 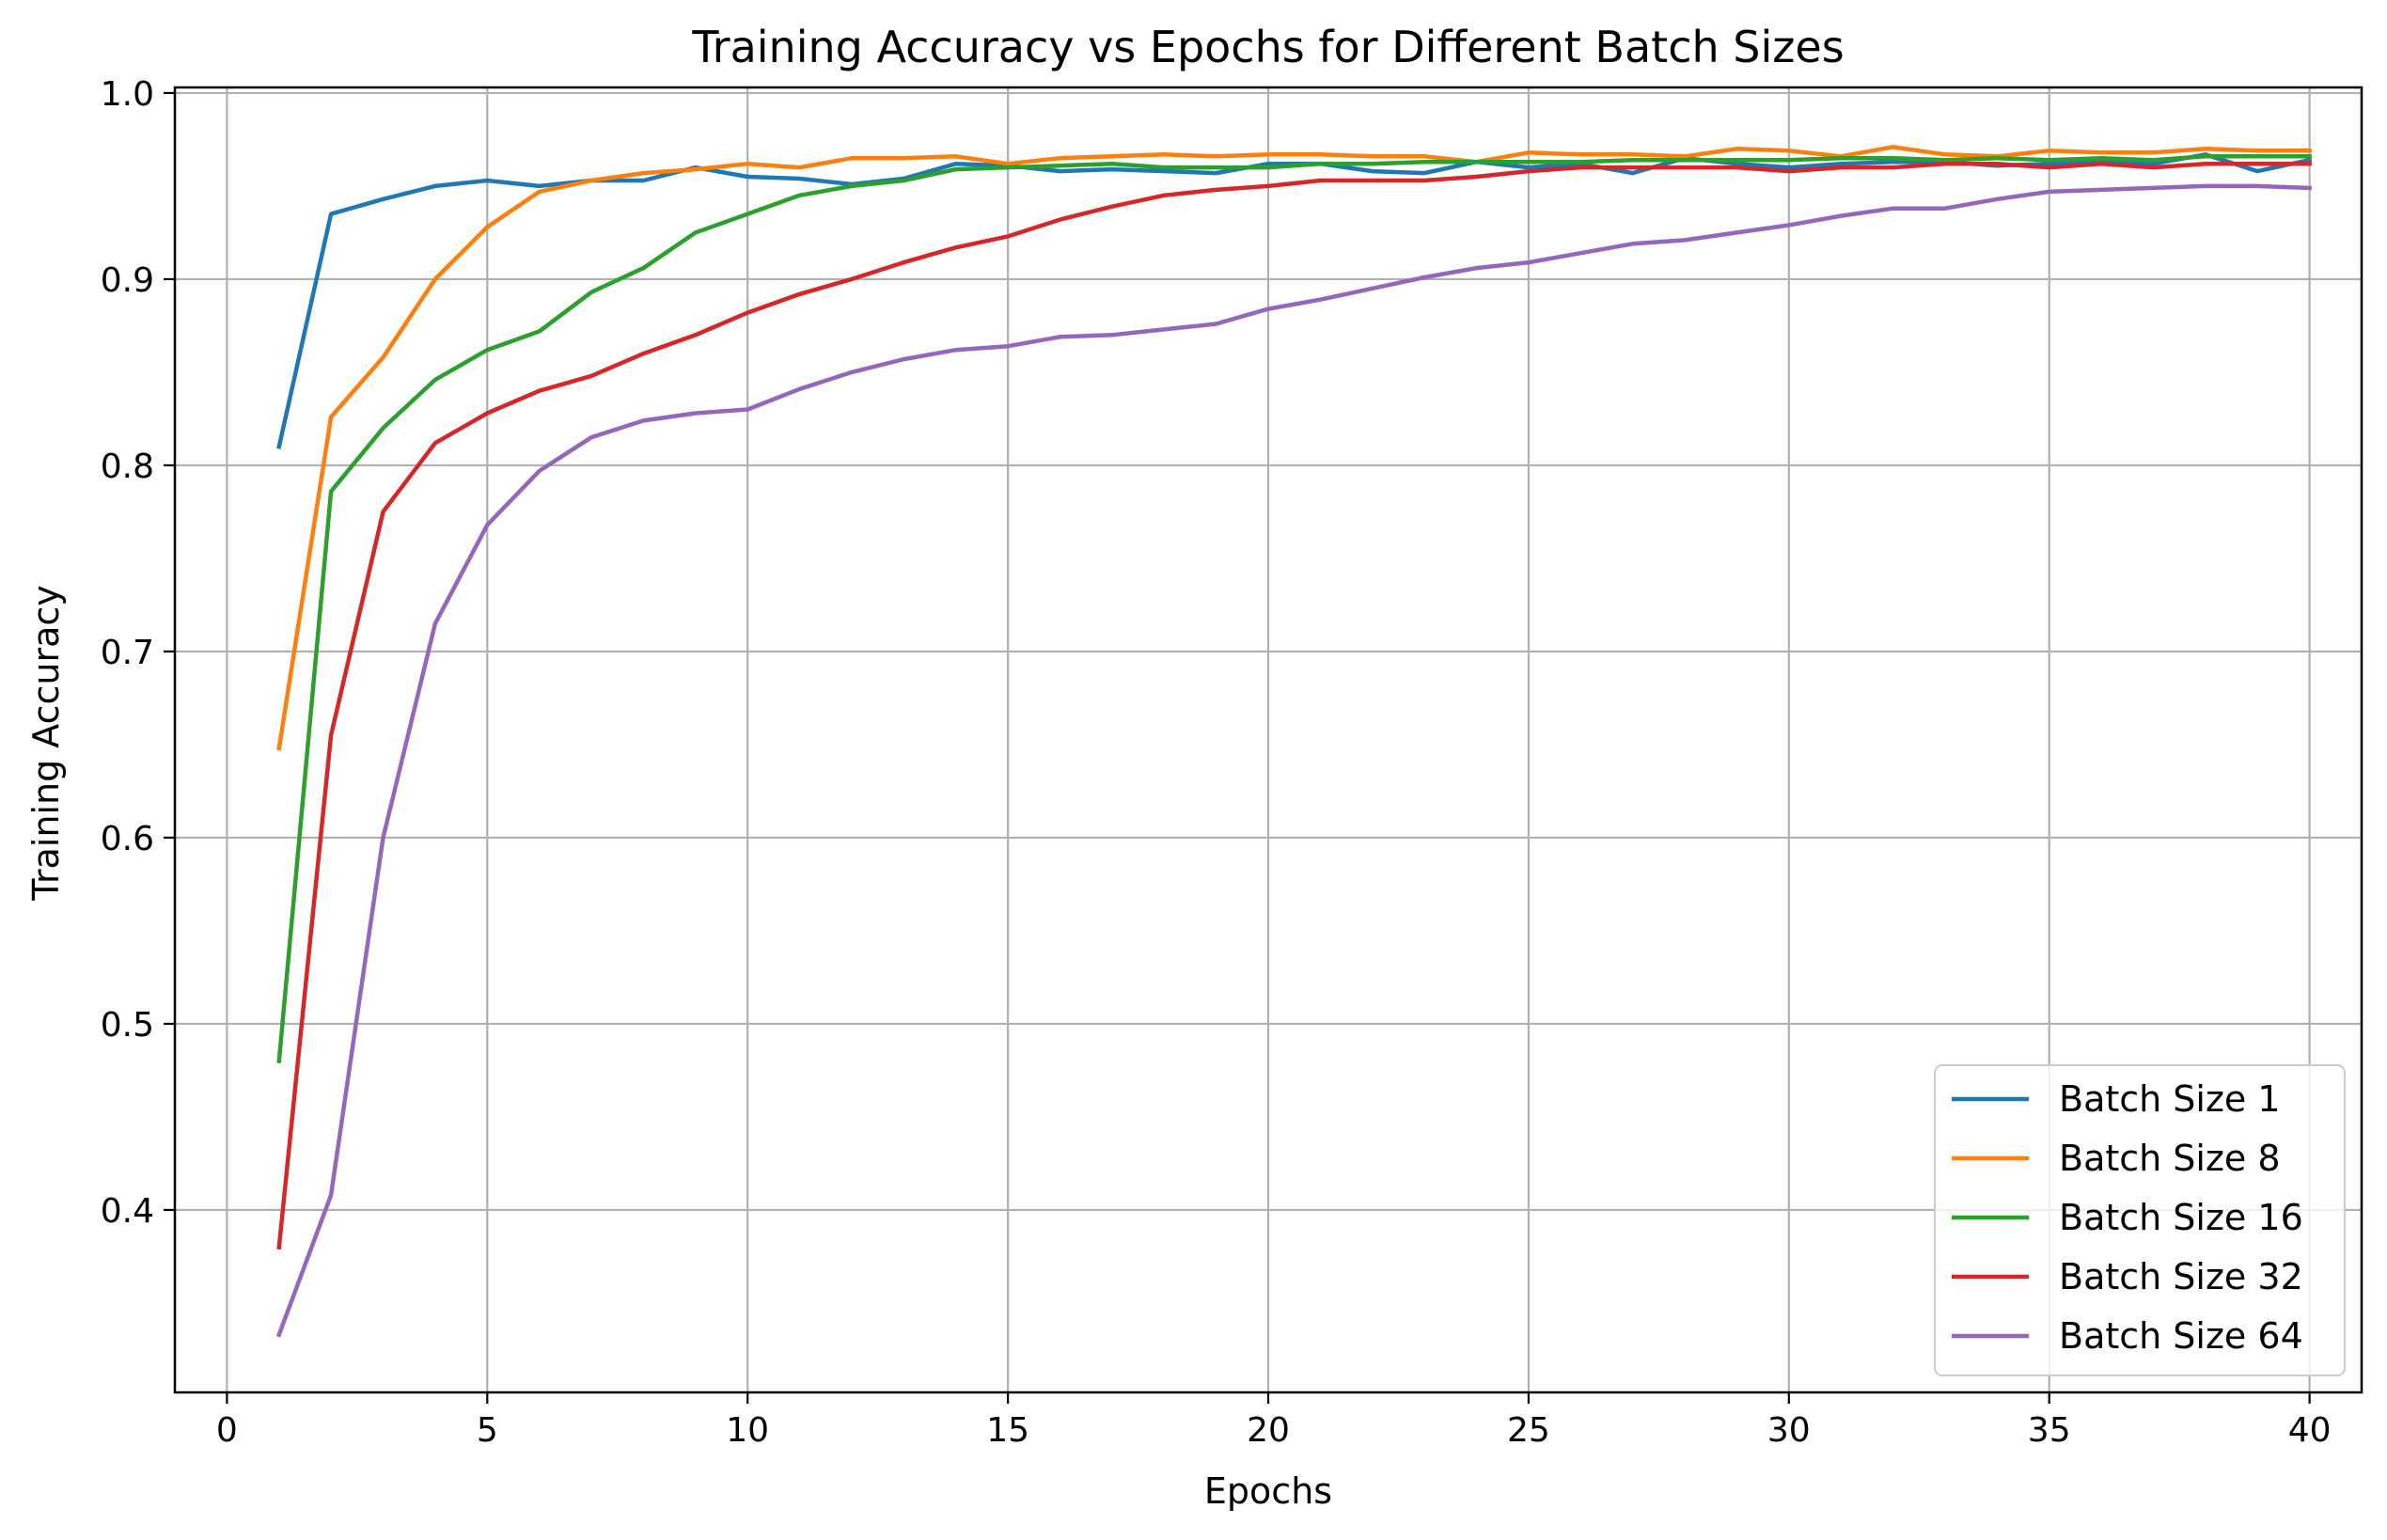 What do you see at coordinates (1007, 1431) in the screenshot?
I see `x-tick-label: 15` at bounding box center [1007, 1431].